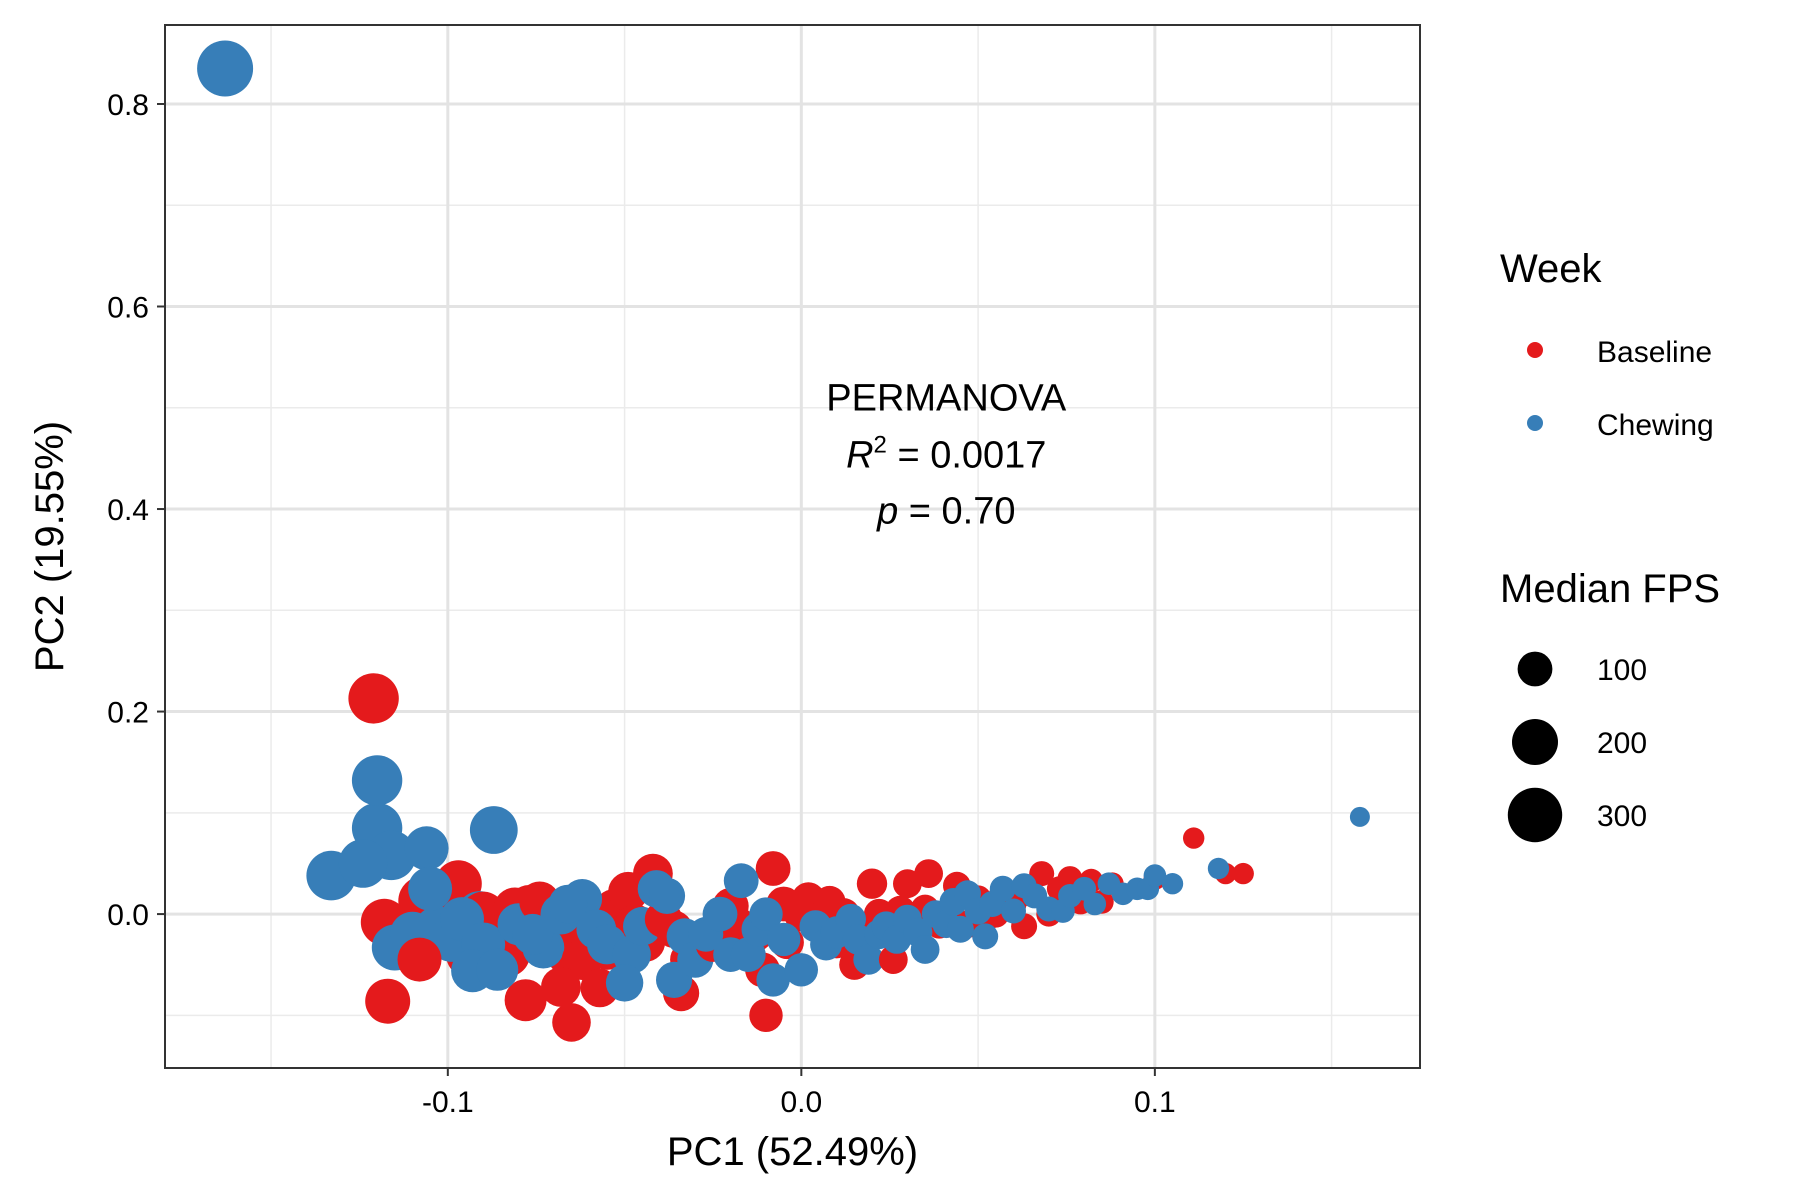 This screenshot has height=1200, width=1800. What do you see at coordinates (1610, 589) in the screenshot?
I see `legend-title-median-fps: Median FPS` at bounding box center [1610, 589].